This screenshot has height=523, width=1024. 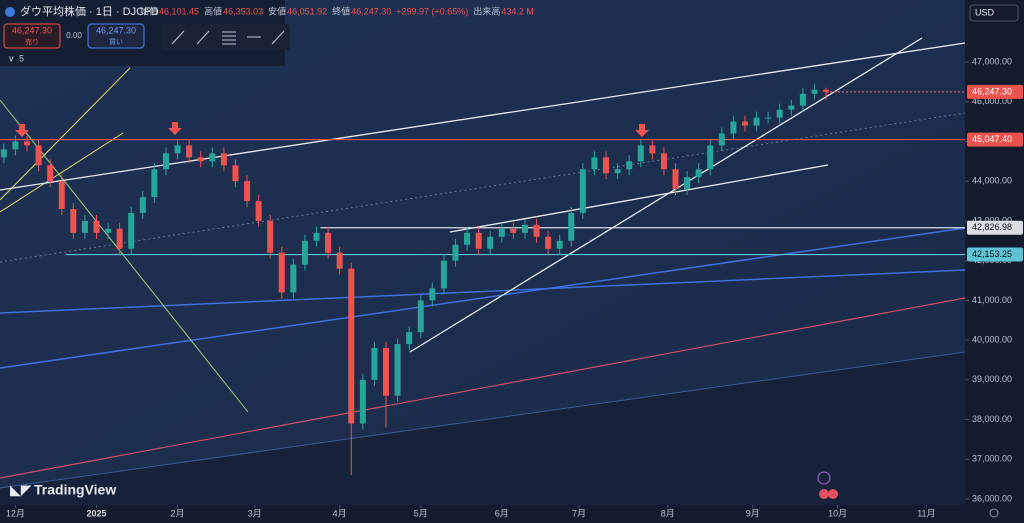 What do you see at coordinates (74, 35) in the screenshot?
I see `spread: 0.00` at bounding box center [74, 35].